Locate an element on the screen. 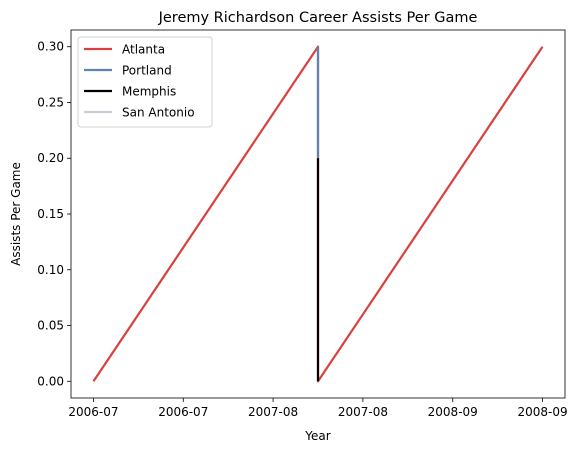 The height and width of the screenshot is (453, 582). legend-label-portland: Portland is located at coordinates (147, 71).